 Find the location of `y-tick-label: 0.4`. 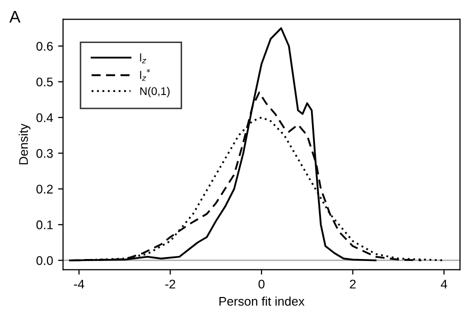

y-tick-label: 0.4 is located at coordinates (44, 117).